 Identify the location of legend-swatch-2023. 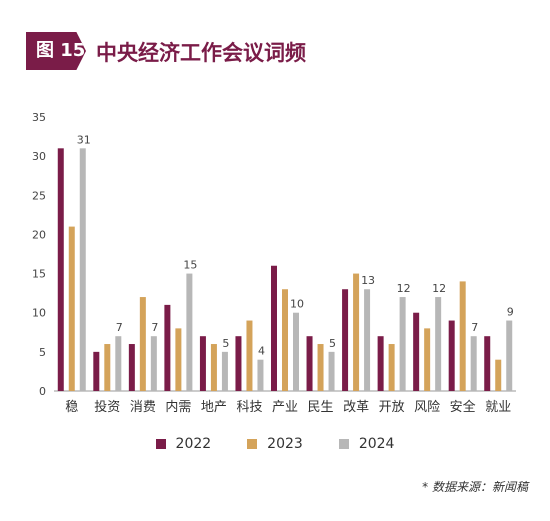
(252, 444).